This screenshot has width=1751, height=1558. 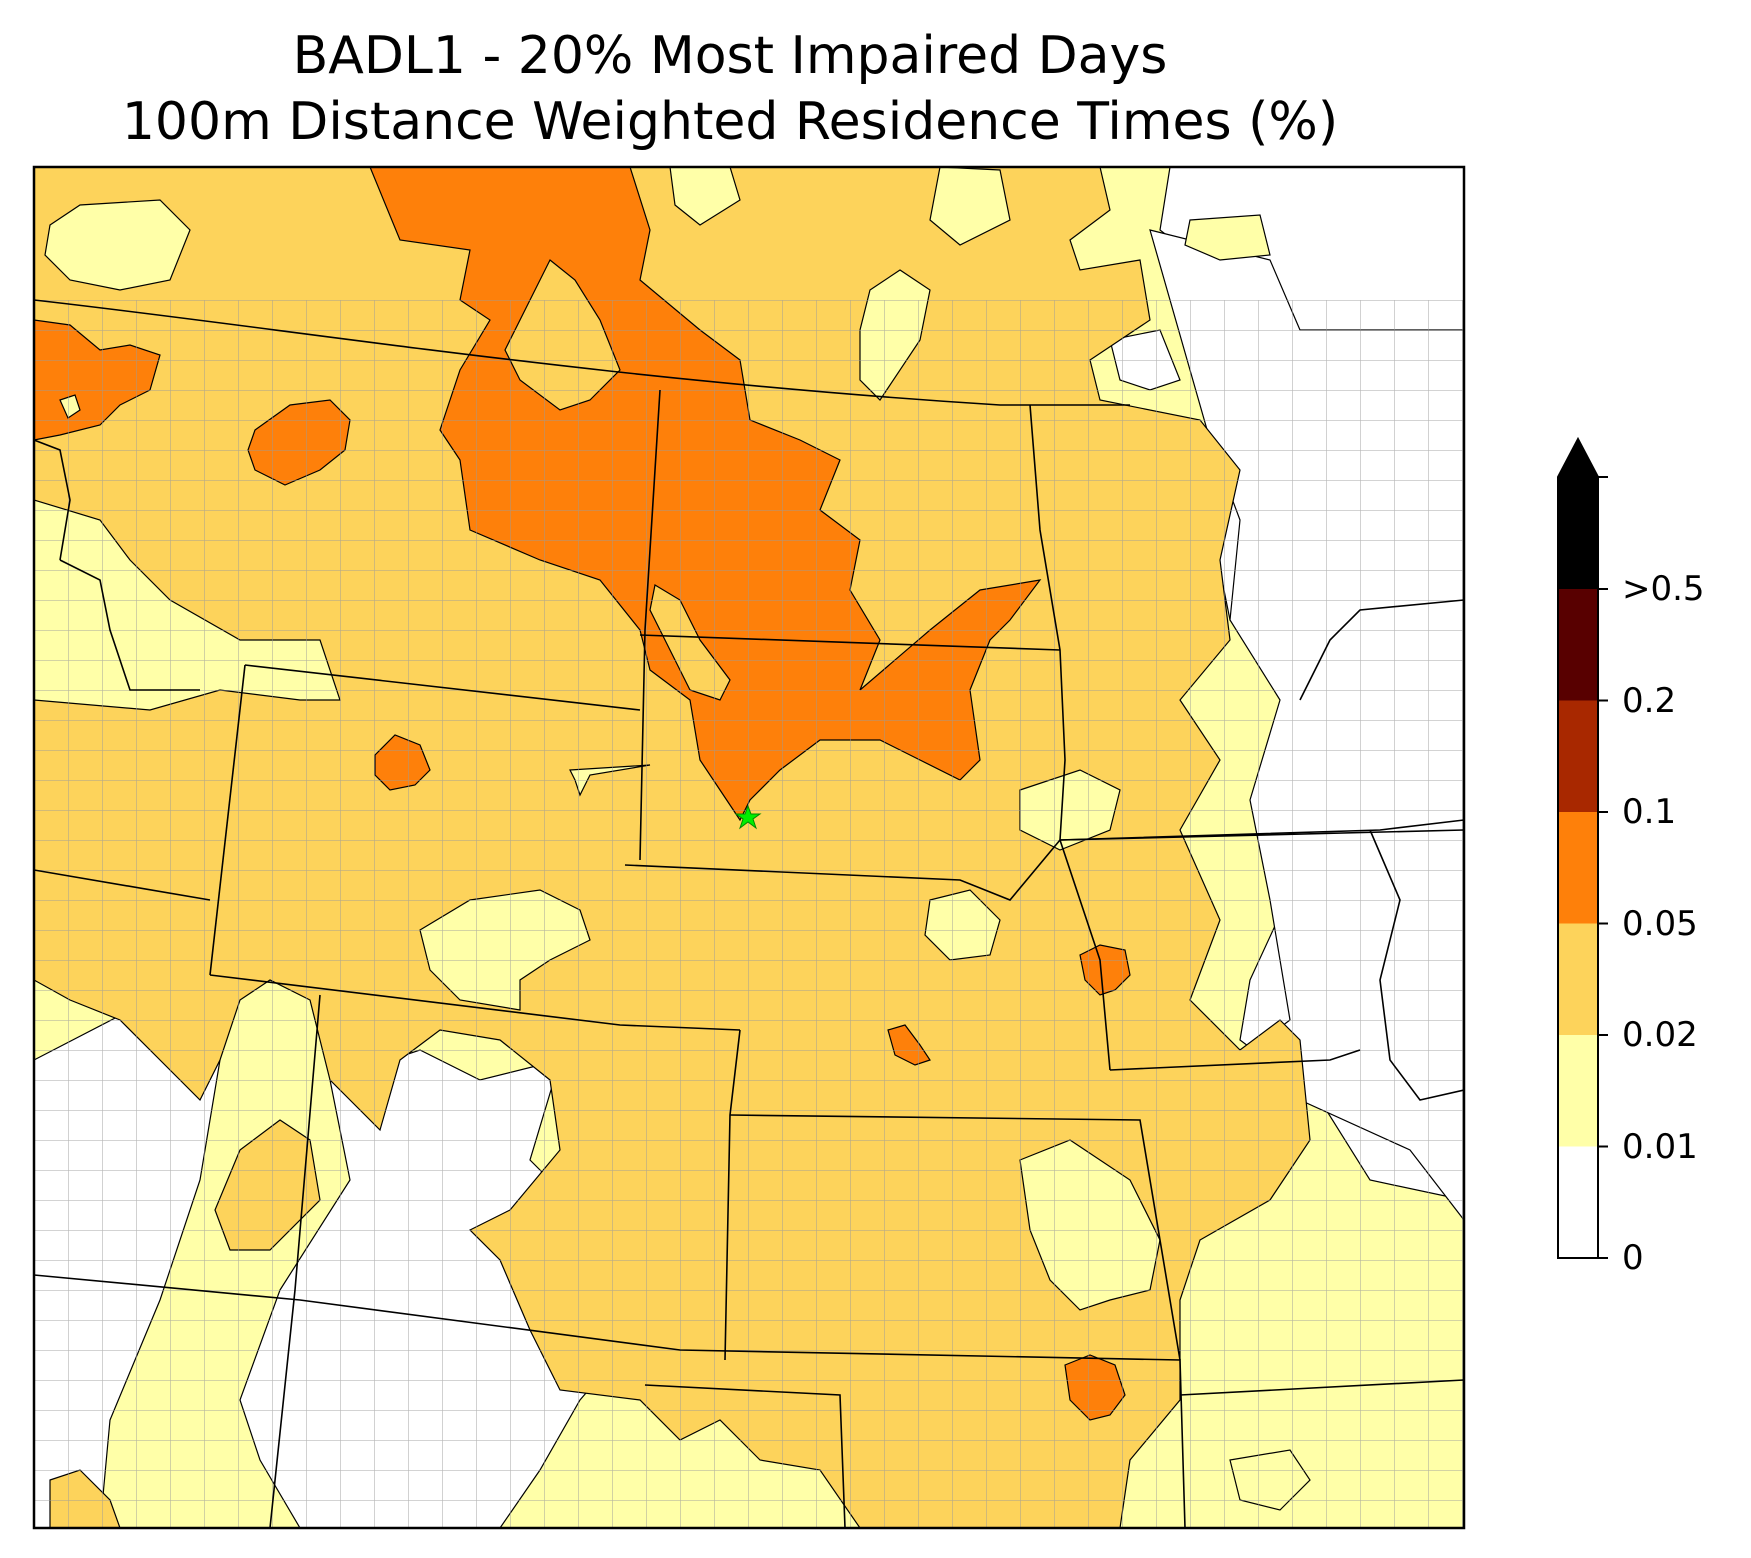 What do you see at coordinates (1649, 812) in the screenshot?
I see `colorbar-tick-label: 0.1` at bounding box center [1649, 812].